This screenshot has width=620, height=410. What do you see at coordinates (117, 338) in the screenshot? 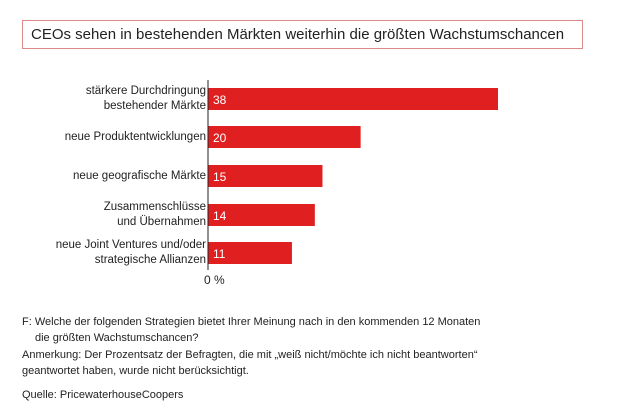
I see `question-line-2: die größten Wachstumschancen?` at bounding box center [117, 338].